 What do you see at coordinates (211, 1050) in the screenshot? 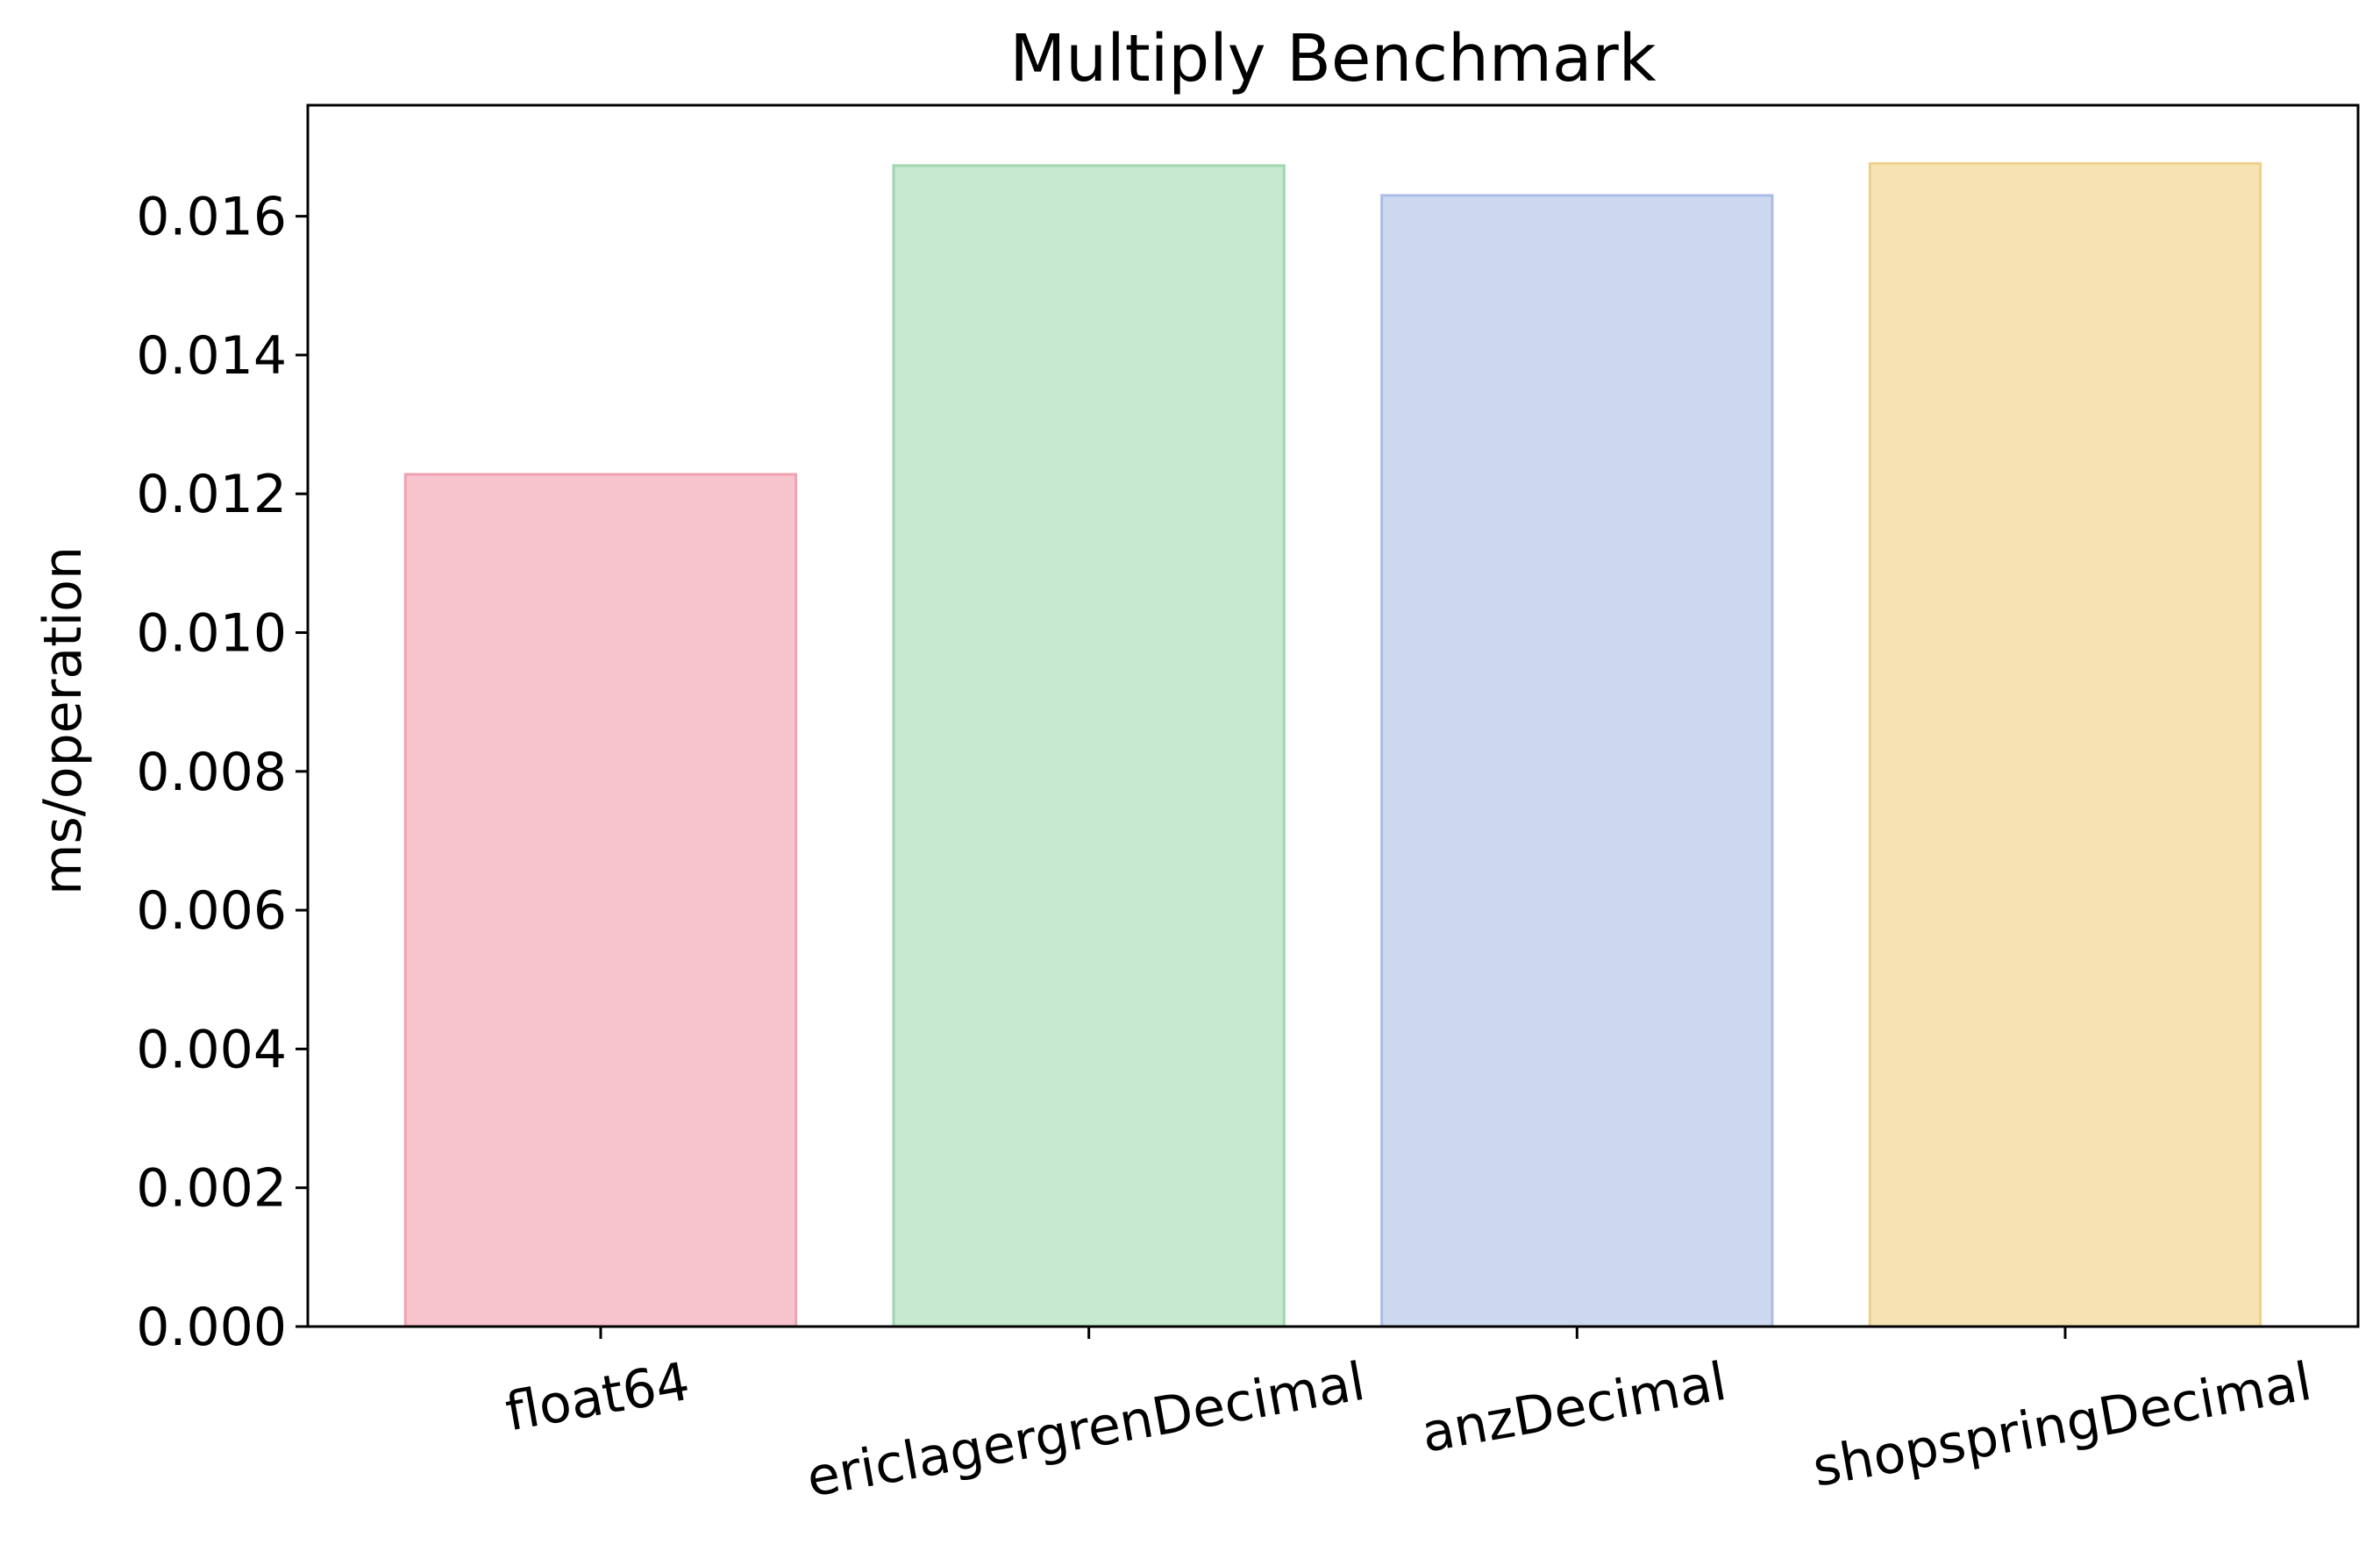
I see `y-tick-label: 0.004` at bounding box center [211, 1050].